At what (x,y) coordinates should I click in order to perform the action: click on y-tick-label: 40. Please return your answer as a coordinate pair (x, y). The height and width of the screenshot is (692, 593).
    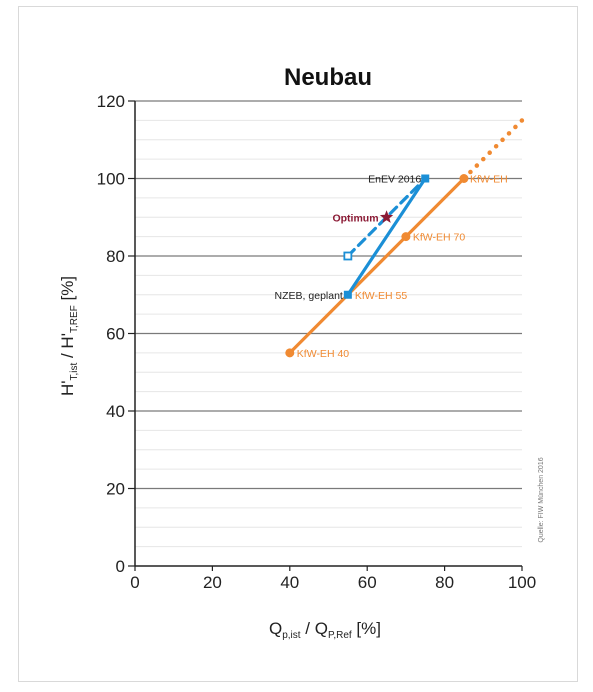
    Looking at the image, I should click on (115, 411).